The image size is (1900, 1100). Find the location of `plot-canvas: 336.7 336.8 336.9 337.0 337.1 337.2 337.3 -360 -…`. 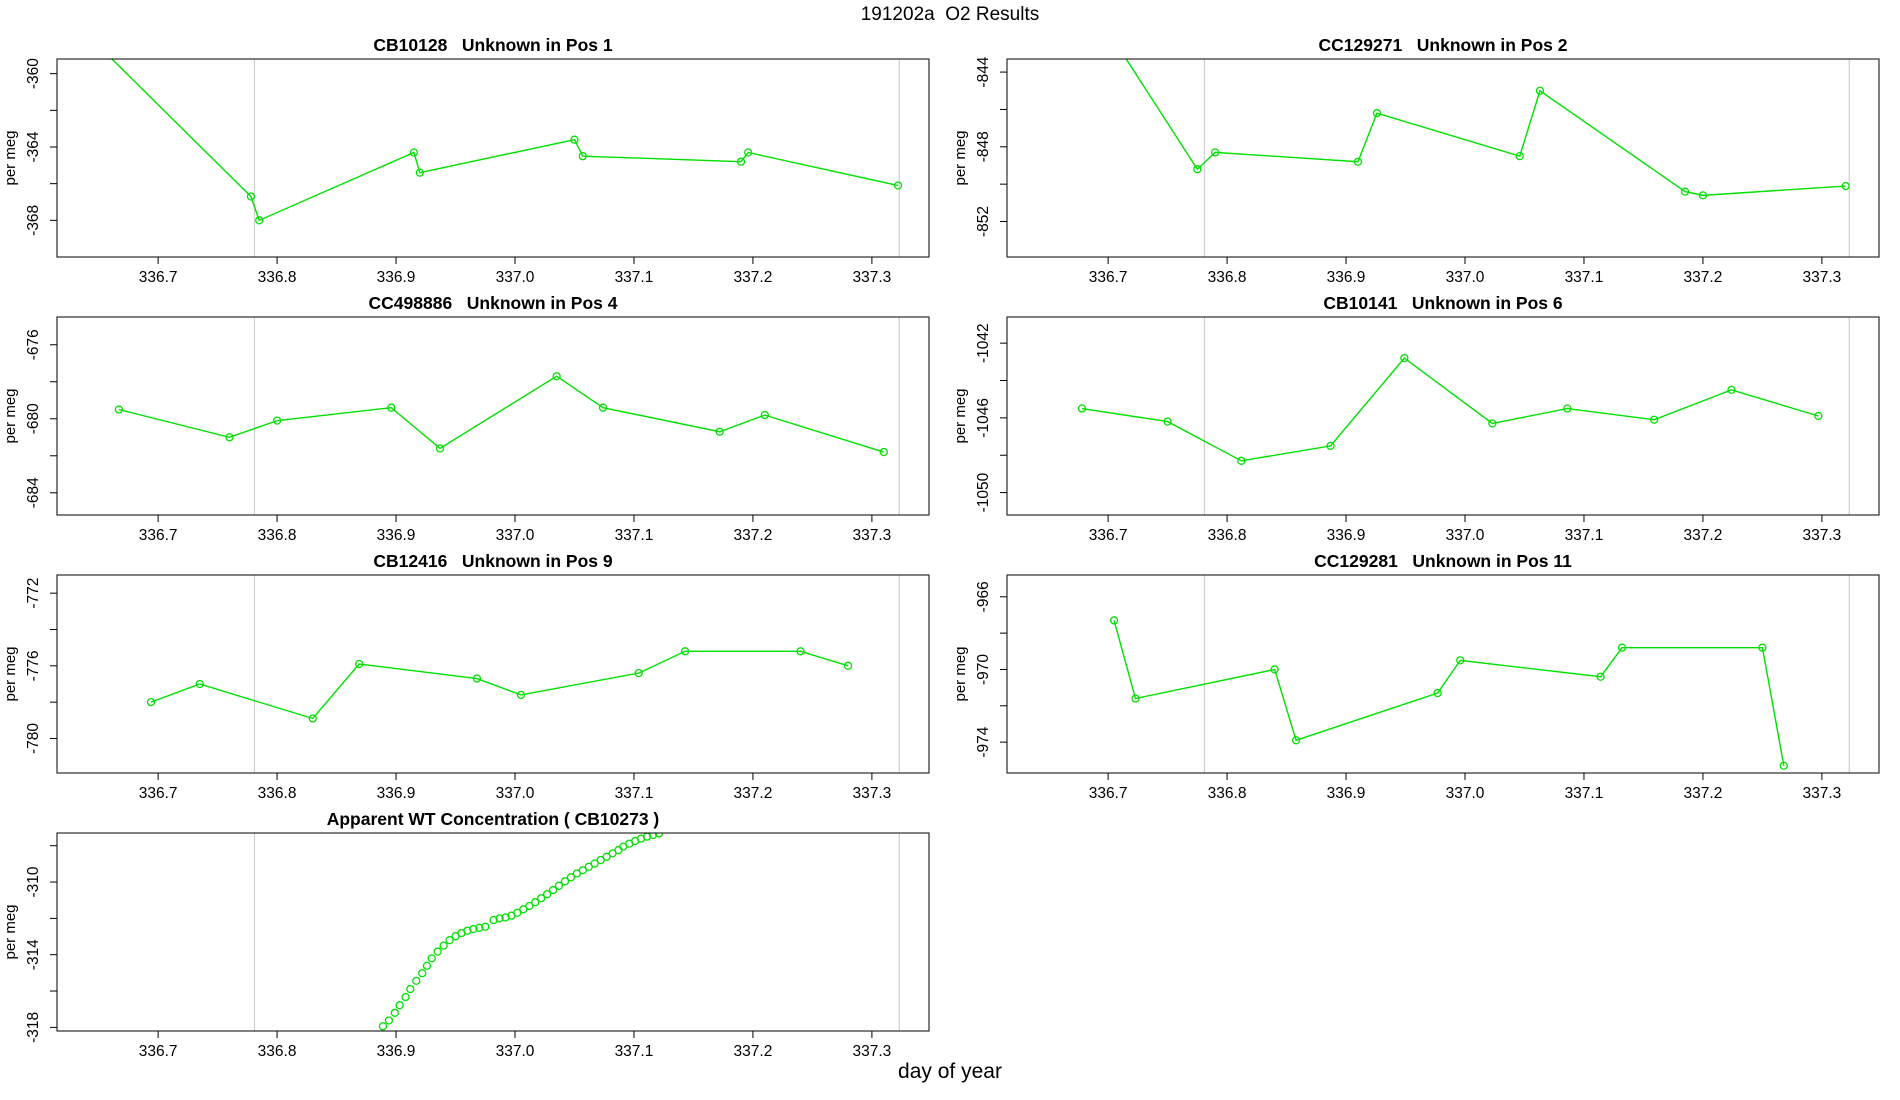

plot-canvas: 336.7 336.8 336.9 337.0 337.1 337.2 337.3 -360 -… is located at coordinates (466, 160).